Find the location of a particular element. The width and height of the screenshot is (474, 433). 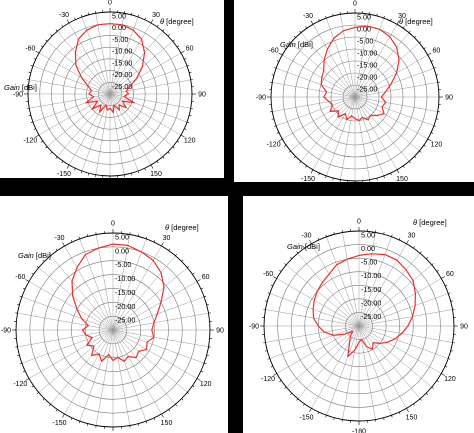

radial-tick-label: -25.00 is located at coordinates (122, 86).